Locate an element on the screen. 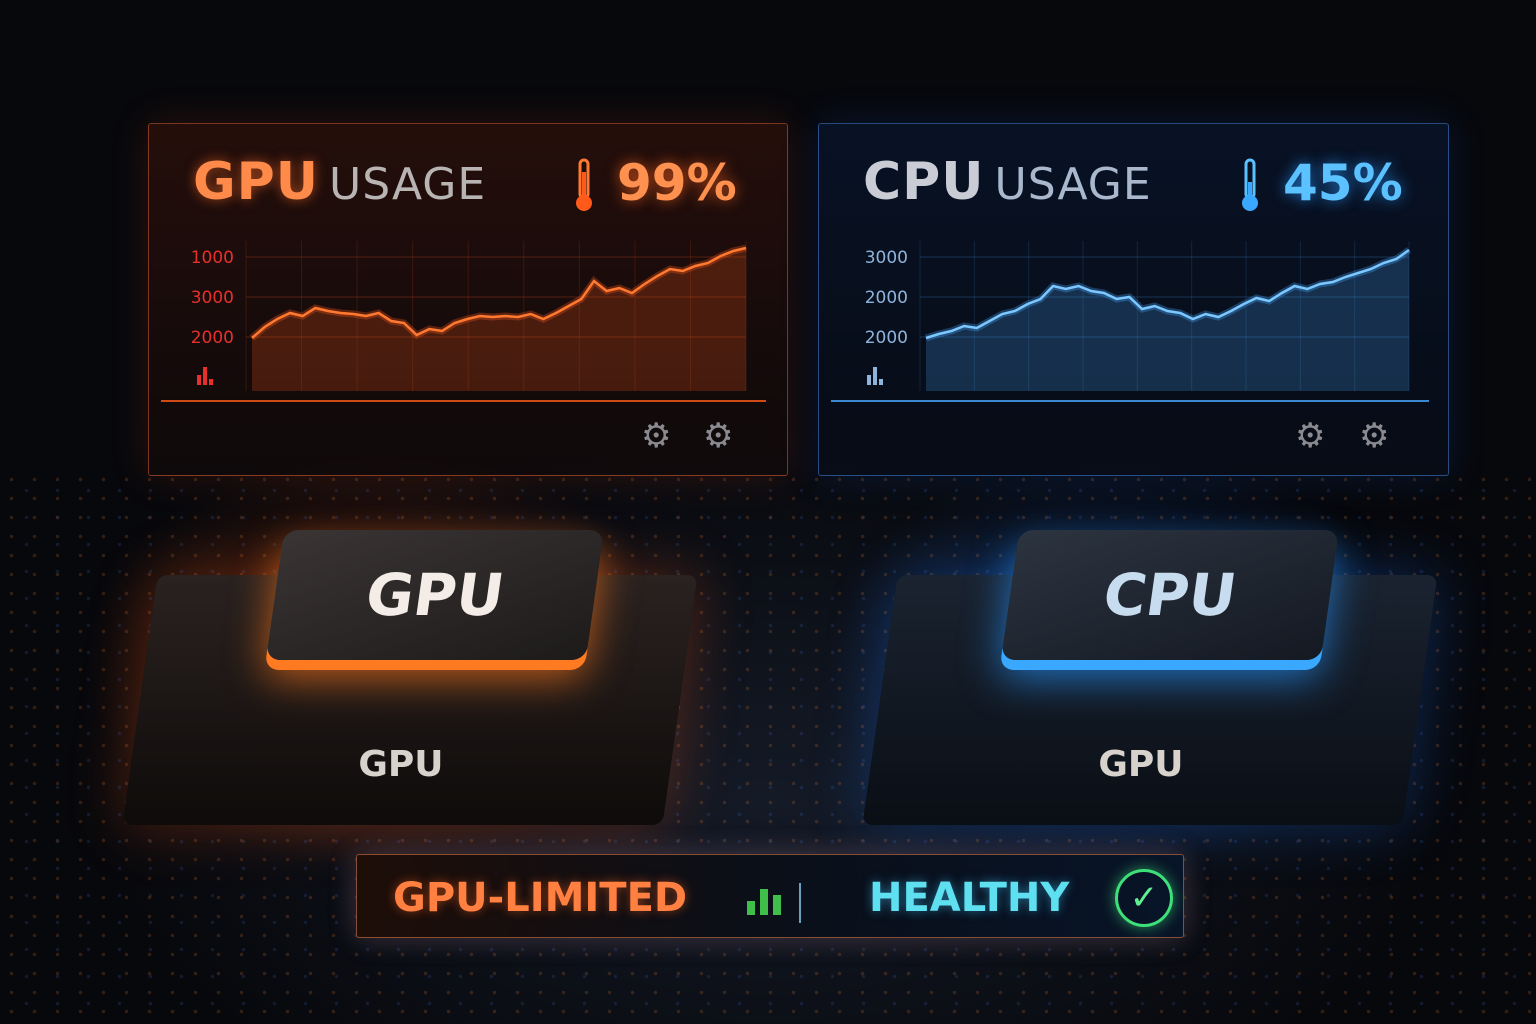 Image resolution: width=1536 pixels, height=1024 pixels. status-bar: GPU-LIMITED HEALTHY ✓ is located at coordinates (770, 896).